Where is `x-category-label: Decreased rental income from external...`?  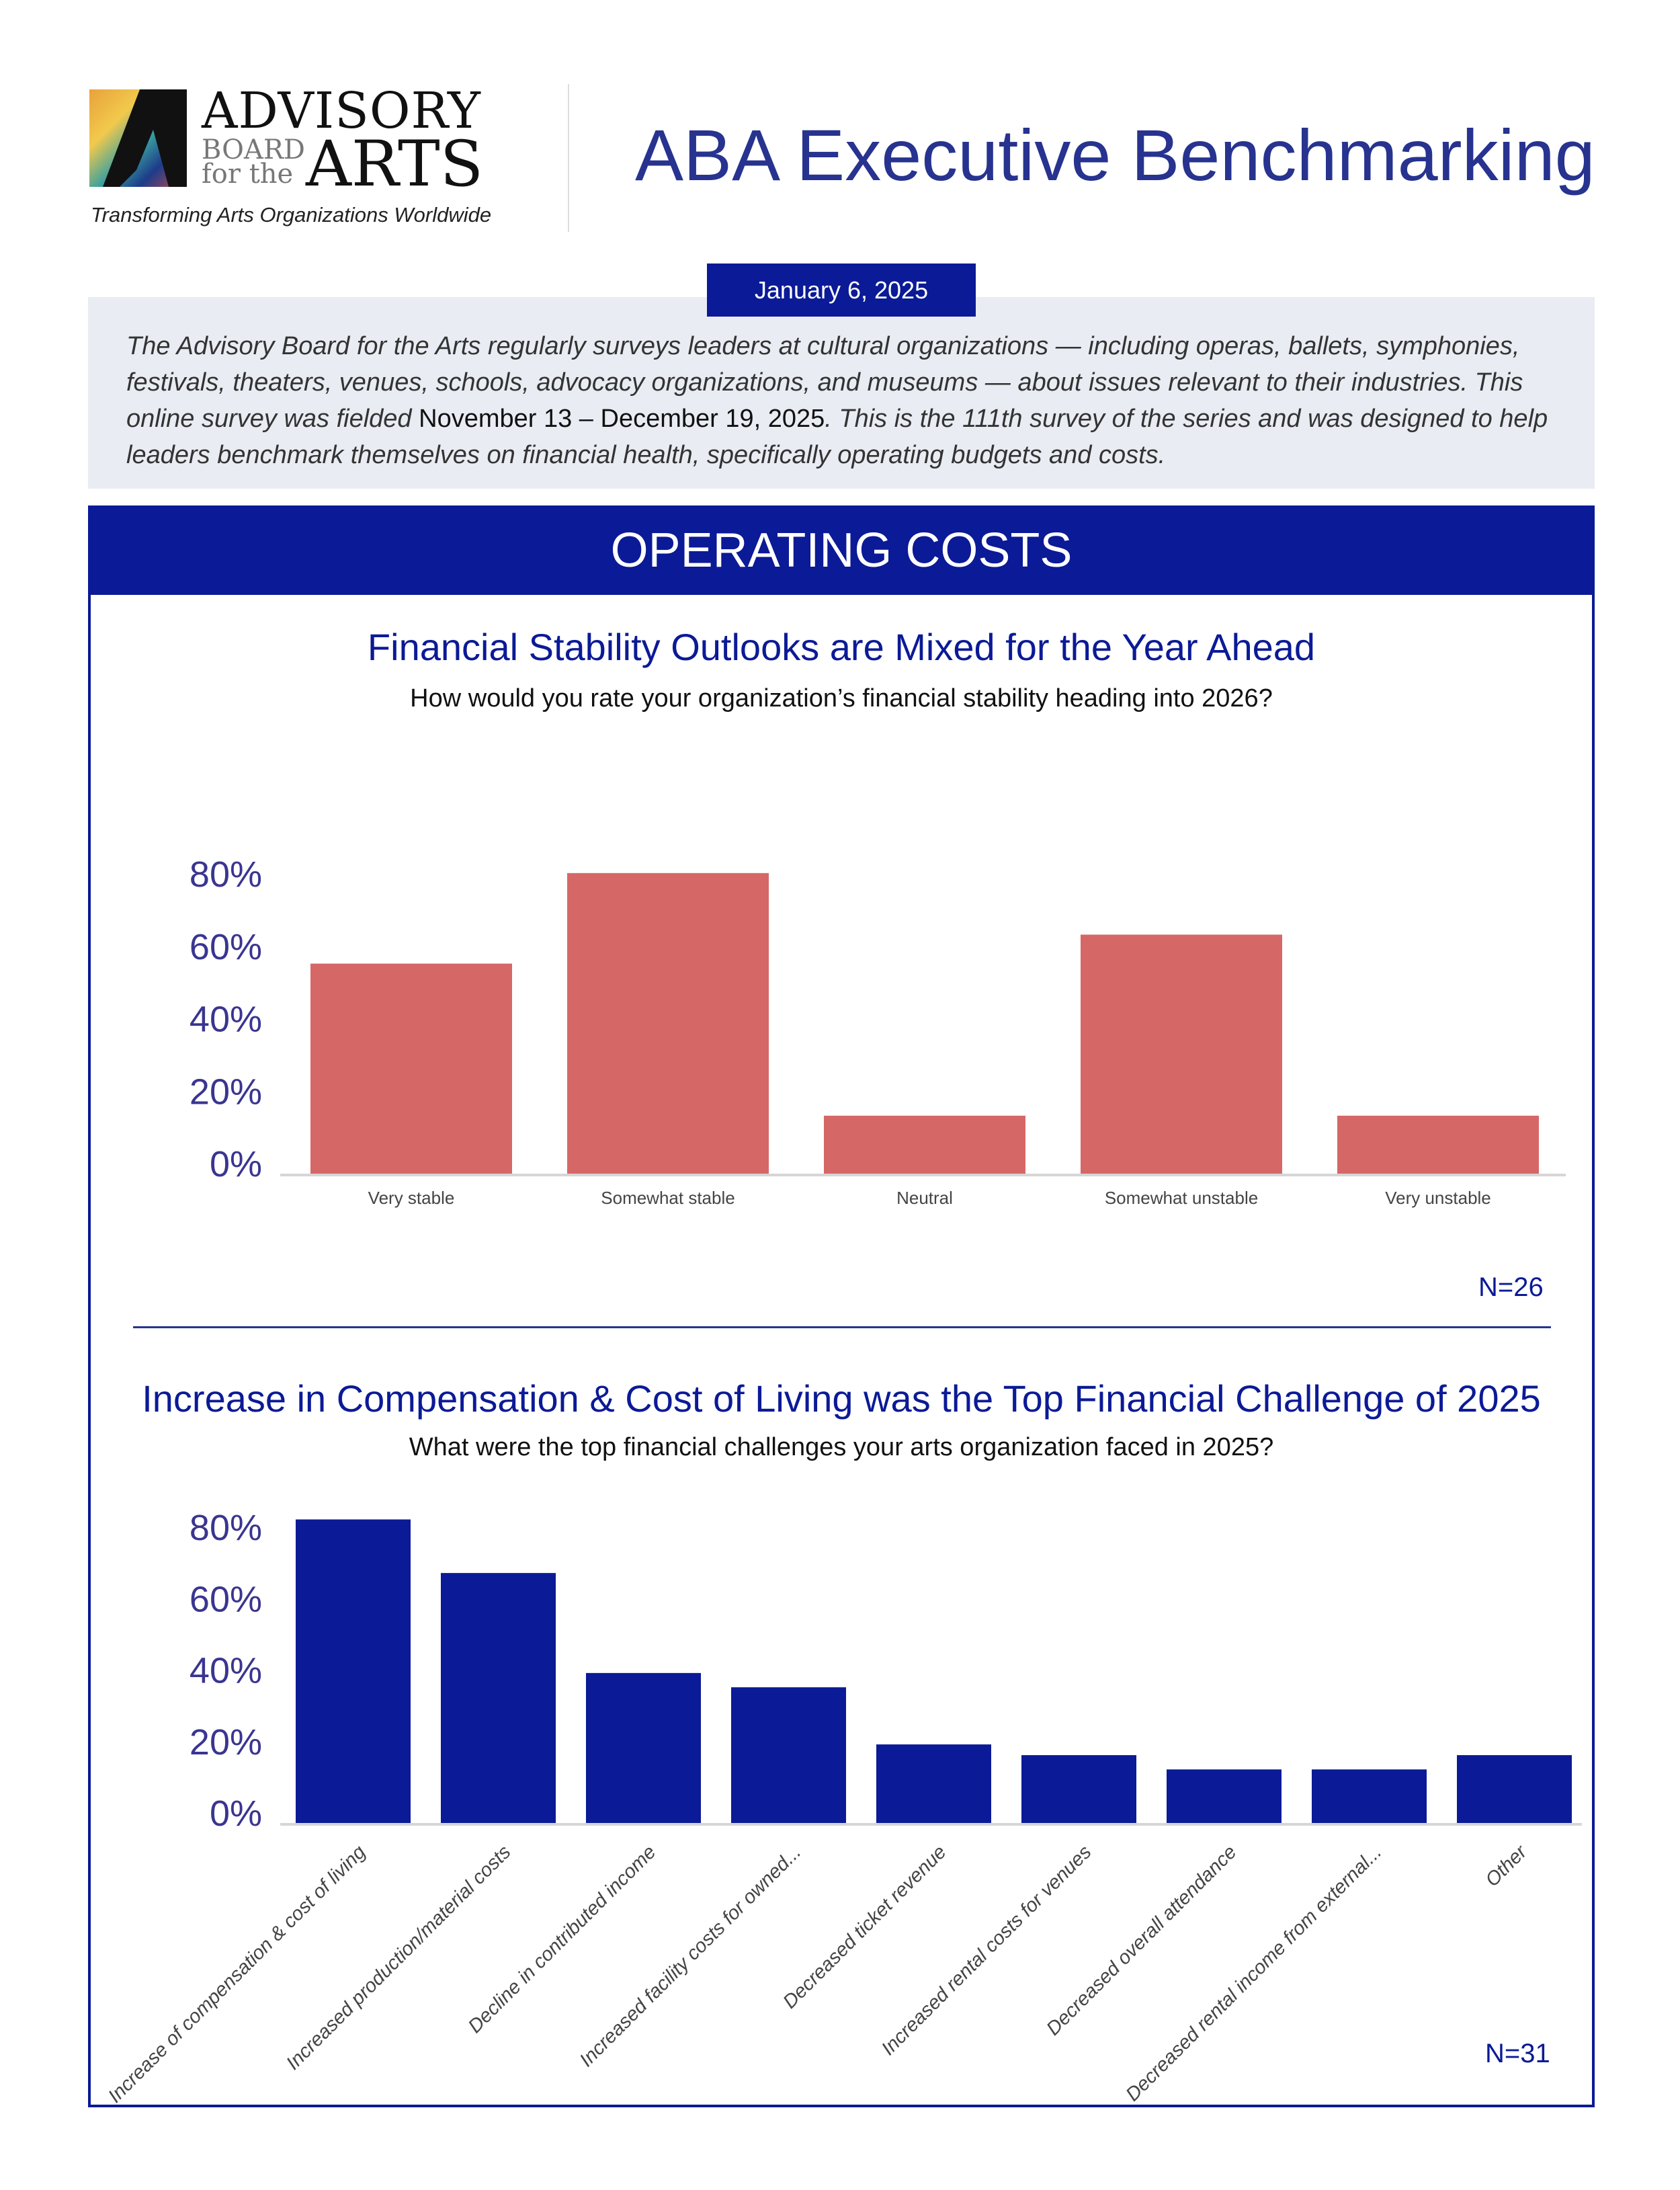 x-category-label: Decreased rental income from external... is located at coordinates (1254, 1973).